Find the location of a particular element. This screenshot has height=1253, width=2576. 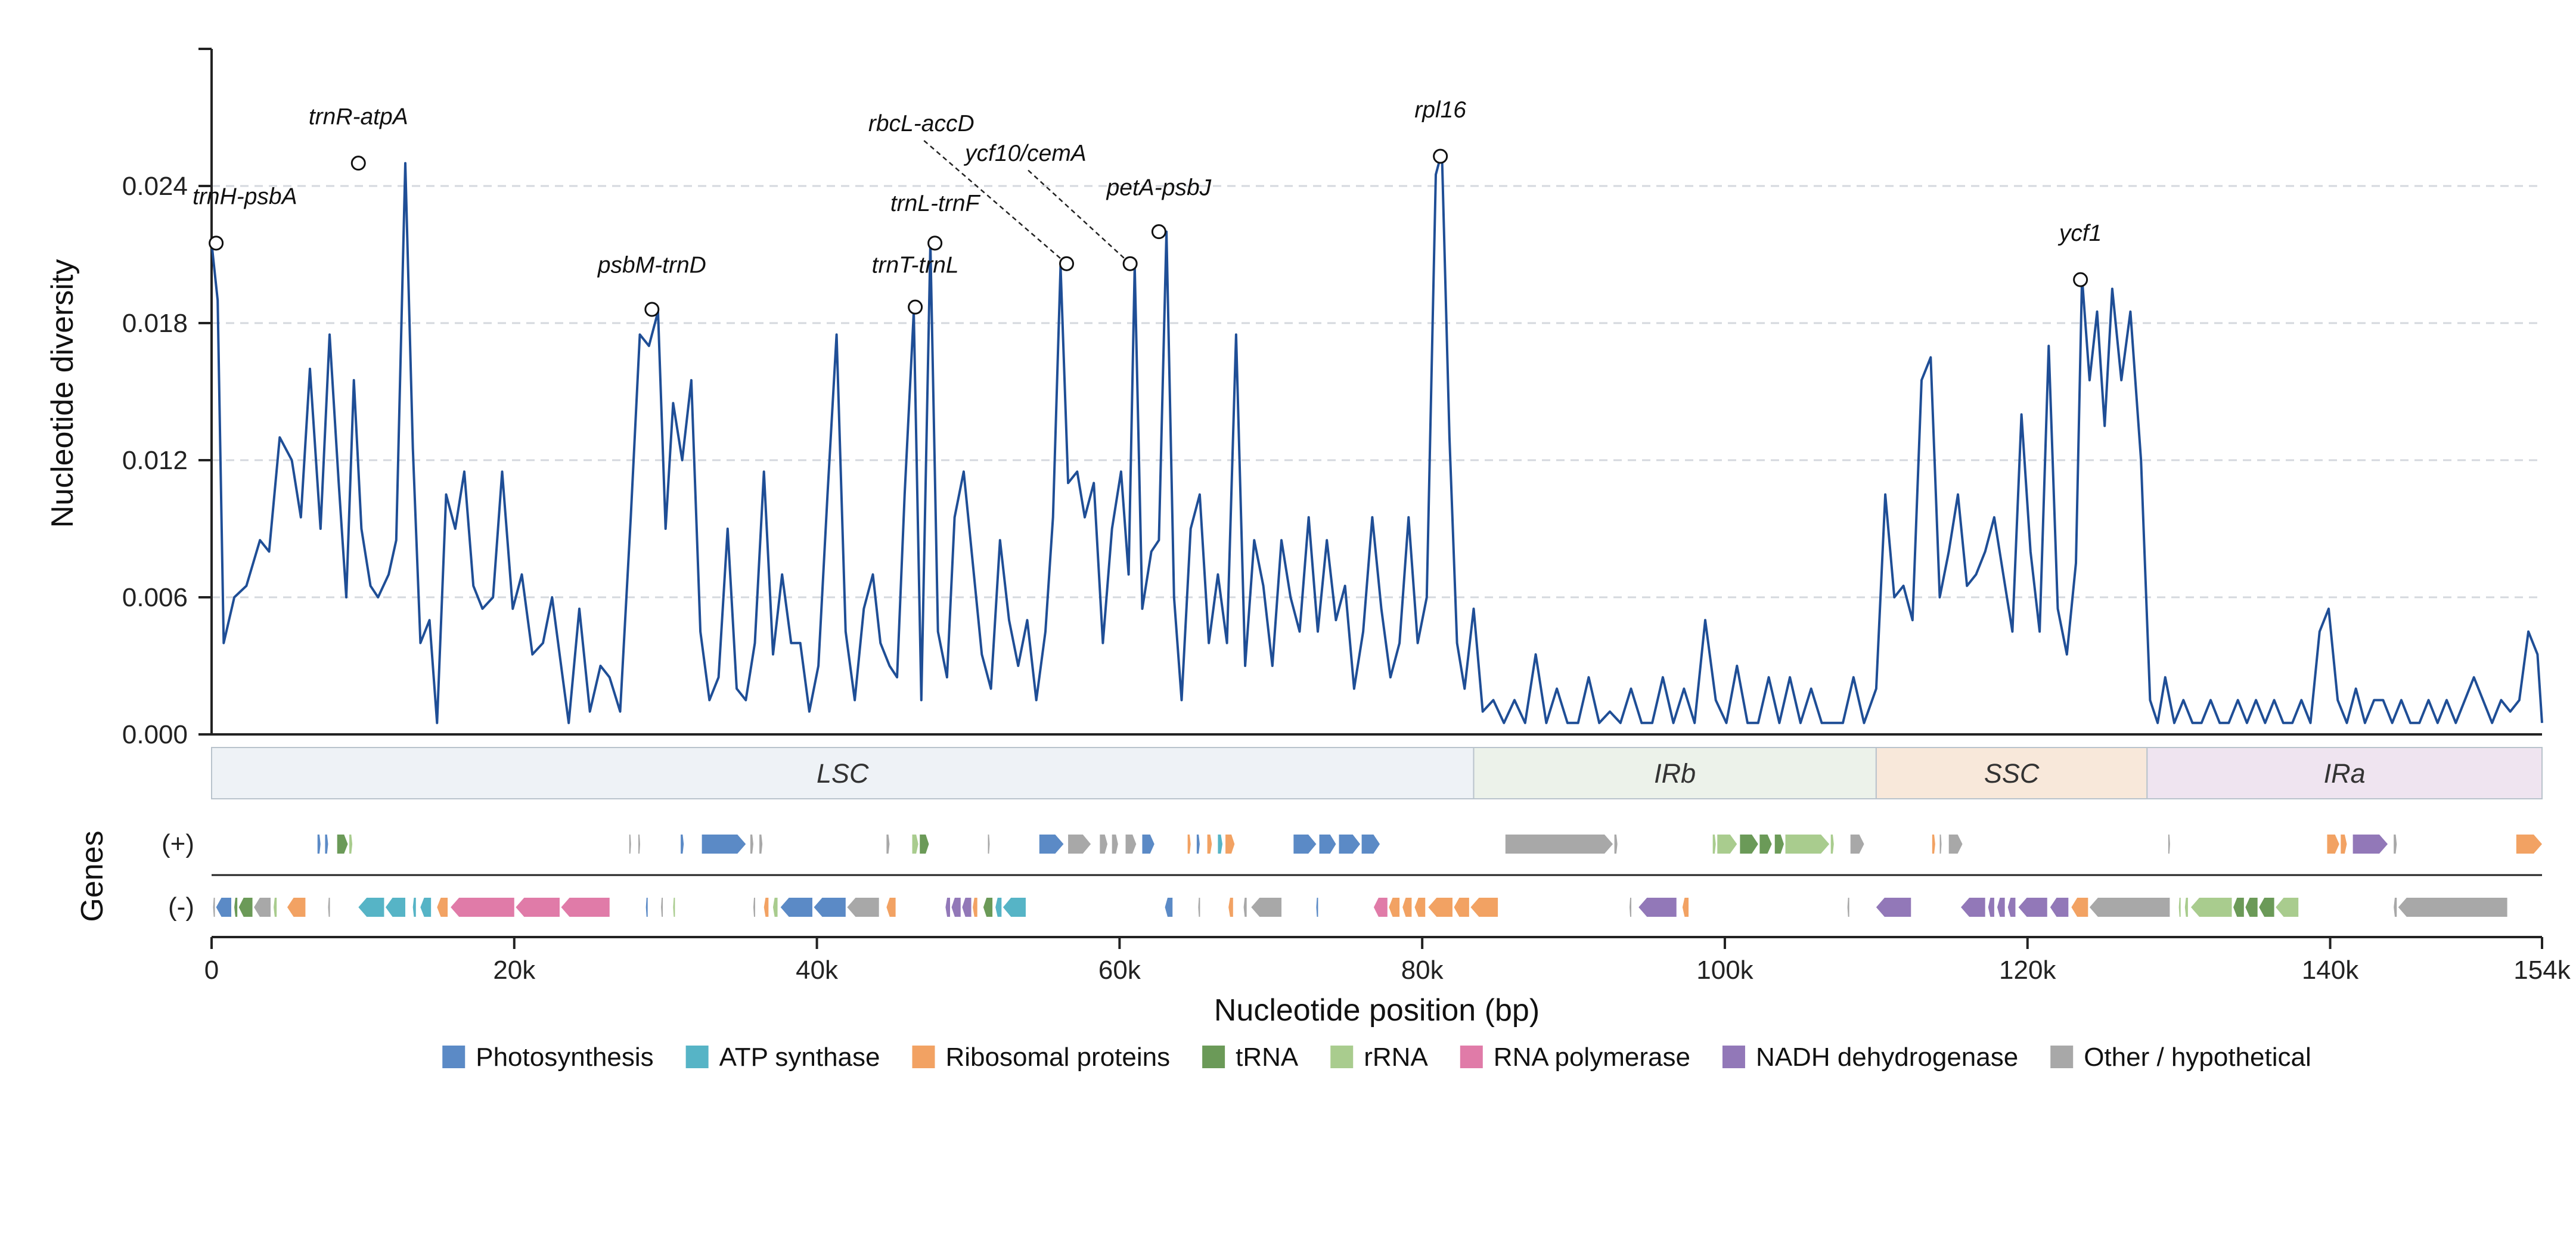

y-tick-label: 0.024 is located at coordinates (155, 186).